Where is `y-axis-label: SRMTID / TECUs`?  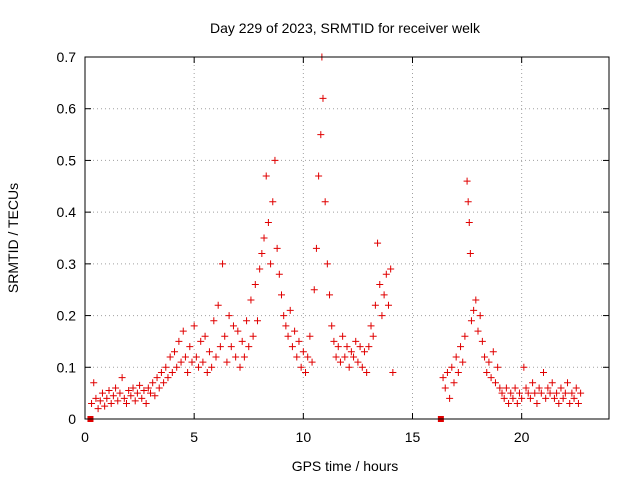
y-axis-label: SRMTID / TECUs is located at coordinates (13, 238).